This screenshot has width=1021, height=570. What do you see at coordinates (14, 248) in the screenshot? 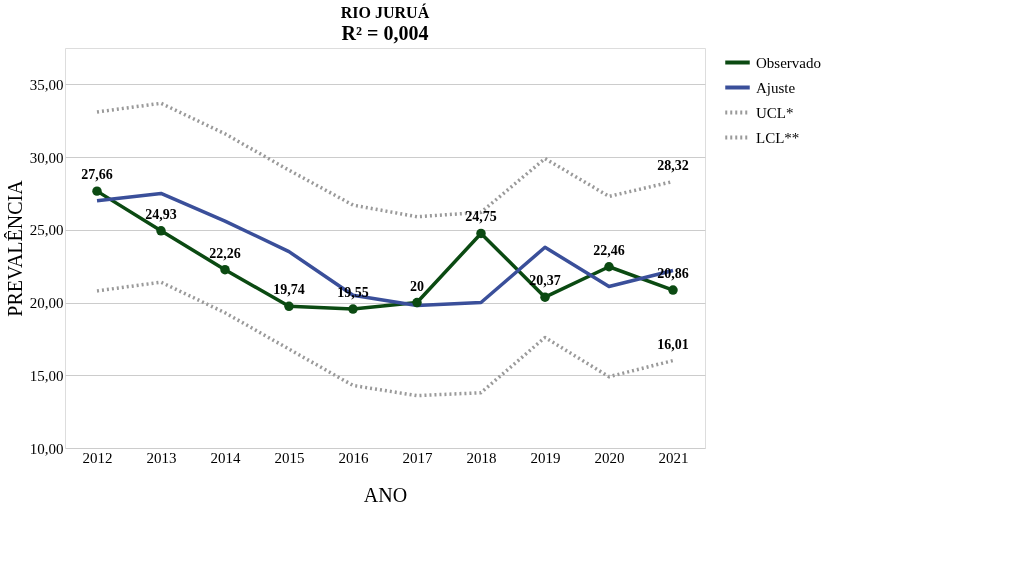
I see `y-axis-title: PREVALÊNCIA` at bounding box center [14, 248].